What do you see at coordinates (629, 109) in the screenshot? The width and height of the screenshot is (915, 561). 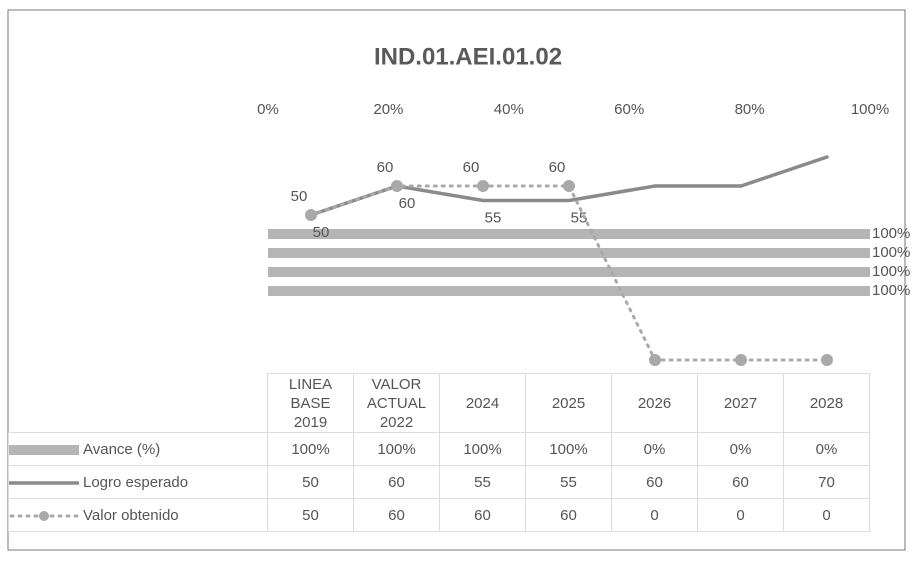 I see `x-tick-label: 60%` at bounding box center [629, 109].